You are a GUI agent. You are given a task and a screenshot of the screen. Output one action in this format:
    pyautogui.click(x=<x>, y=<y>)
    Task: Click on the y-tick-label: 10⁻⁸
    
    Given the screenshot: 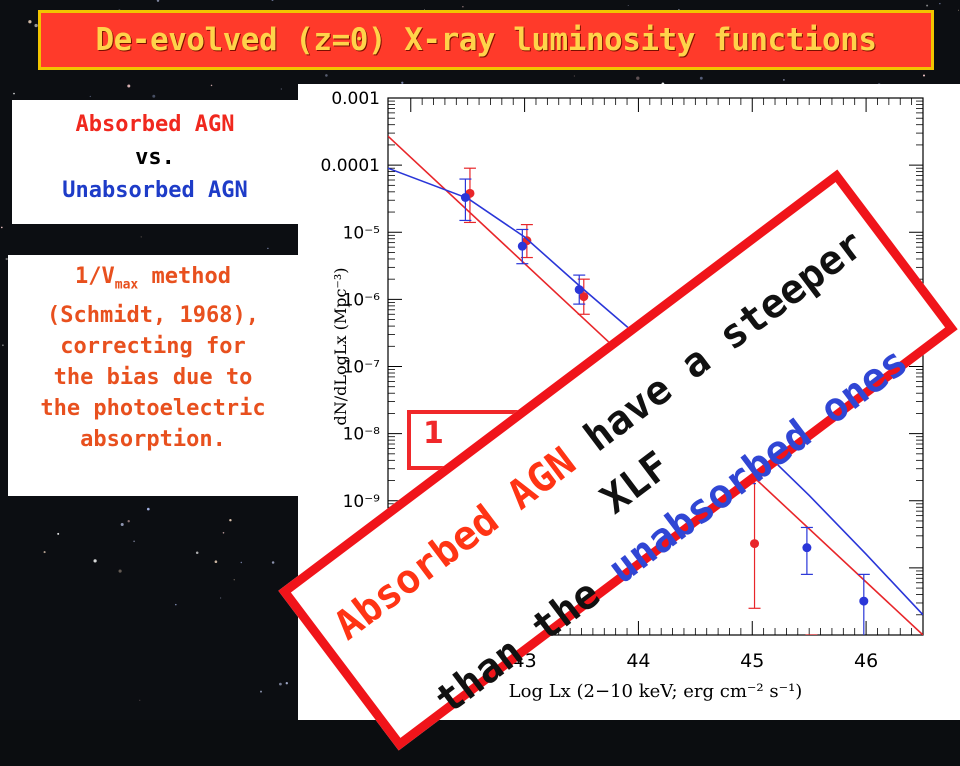 What is the action you would take?
    pyautogui.click(x=362, y=435)
    